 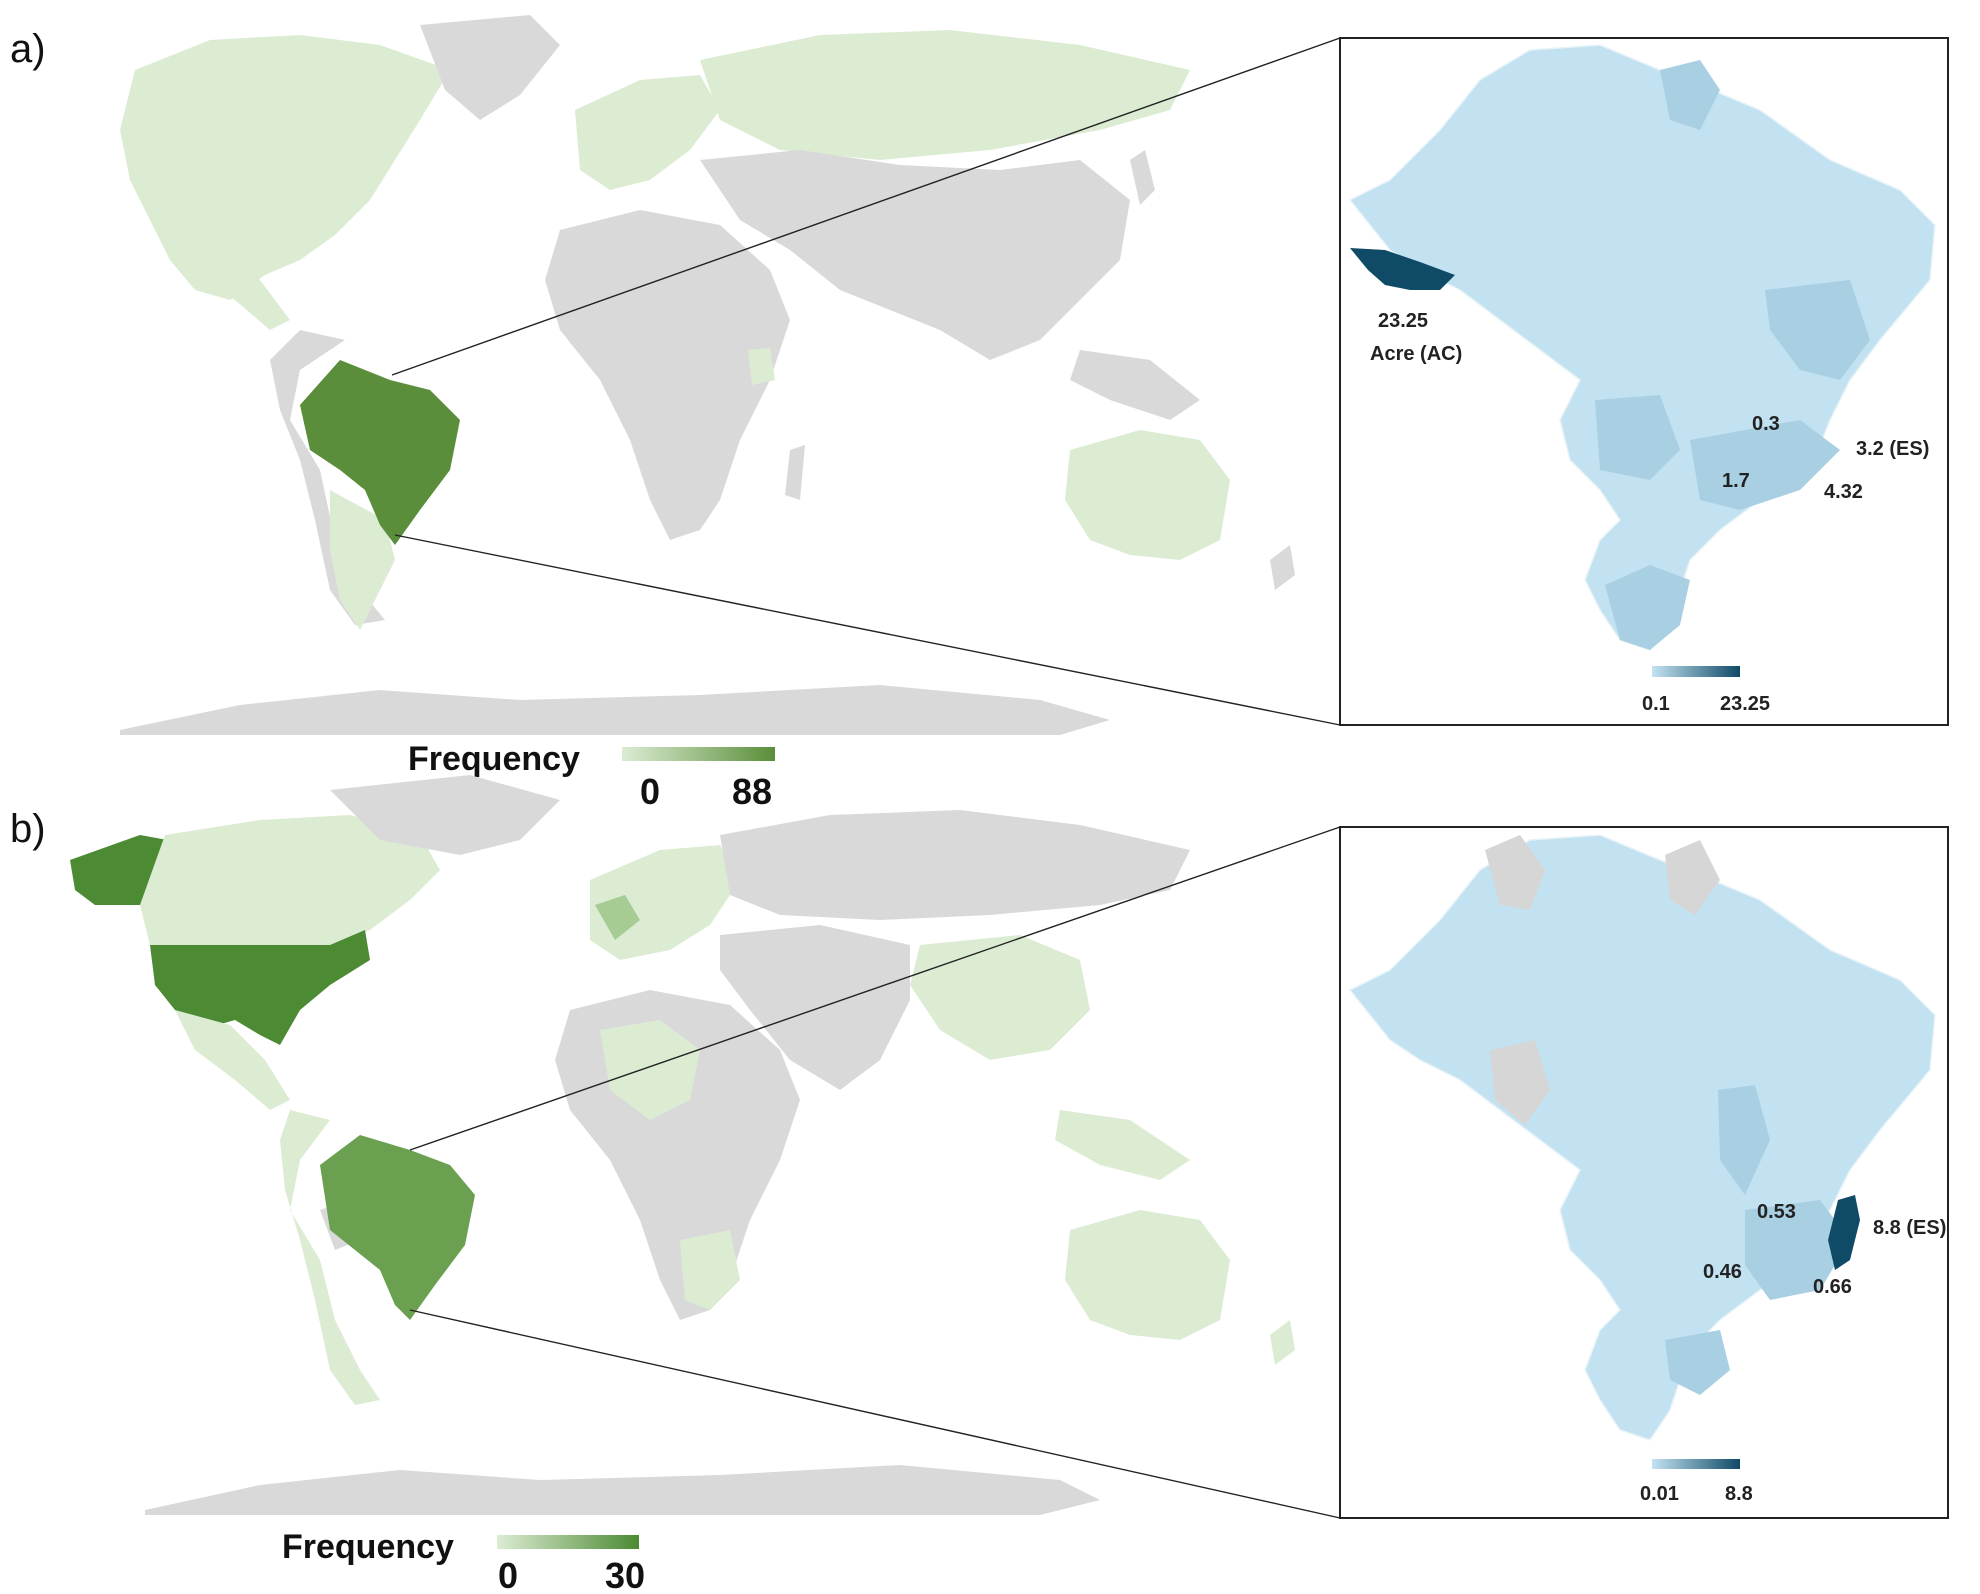 I want to click on frequency-max-b: 30, so click(x=625, y=1574).